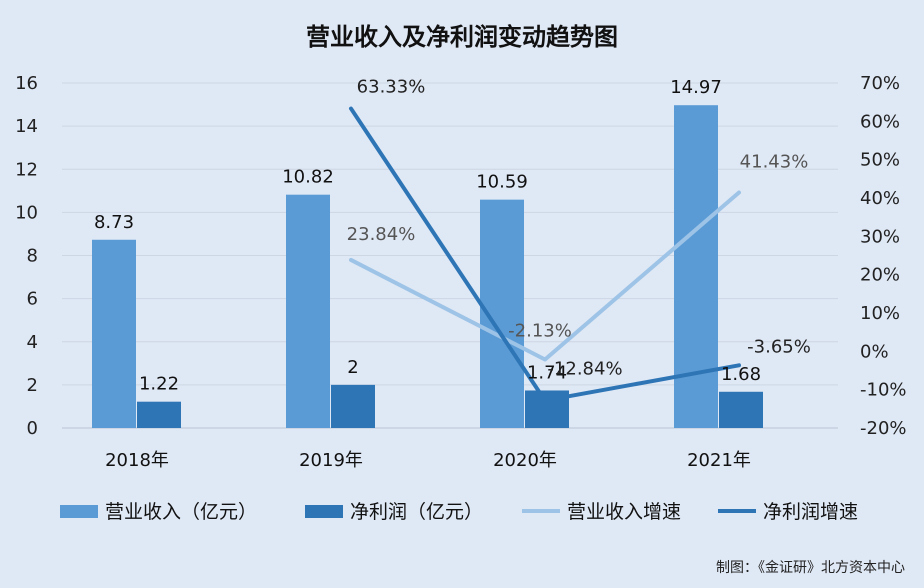  What do you see at coordinates (26, 212) in the screenshot?
I see `left-tick-label: 10` at bounding box center [26, 212].